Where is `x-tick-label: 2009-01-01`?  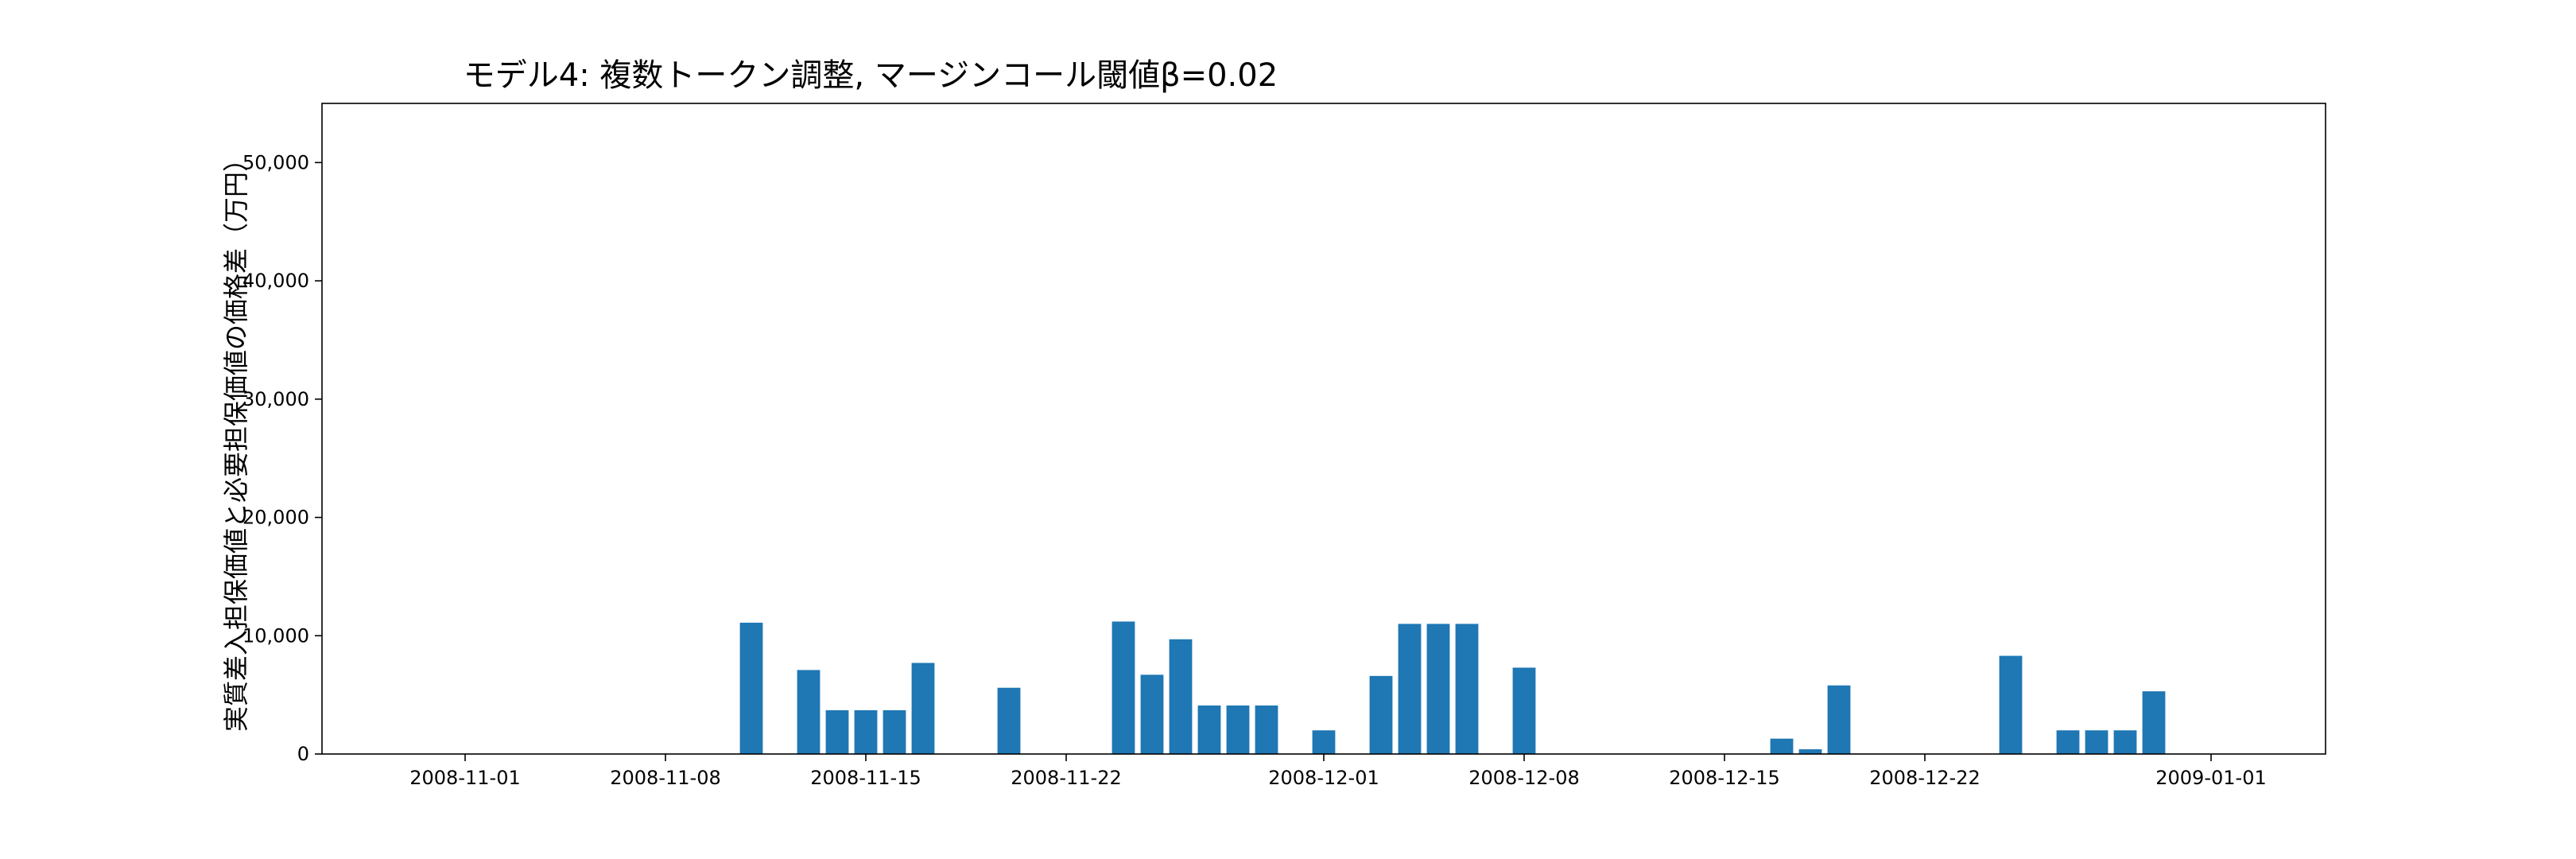
x-tick-label: 2009-01-01 is located at coordinates (2210, 778).